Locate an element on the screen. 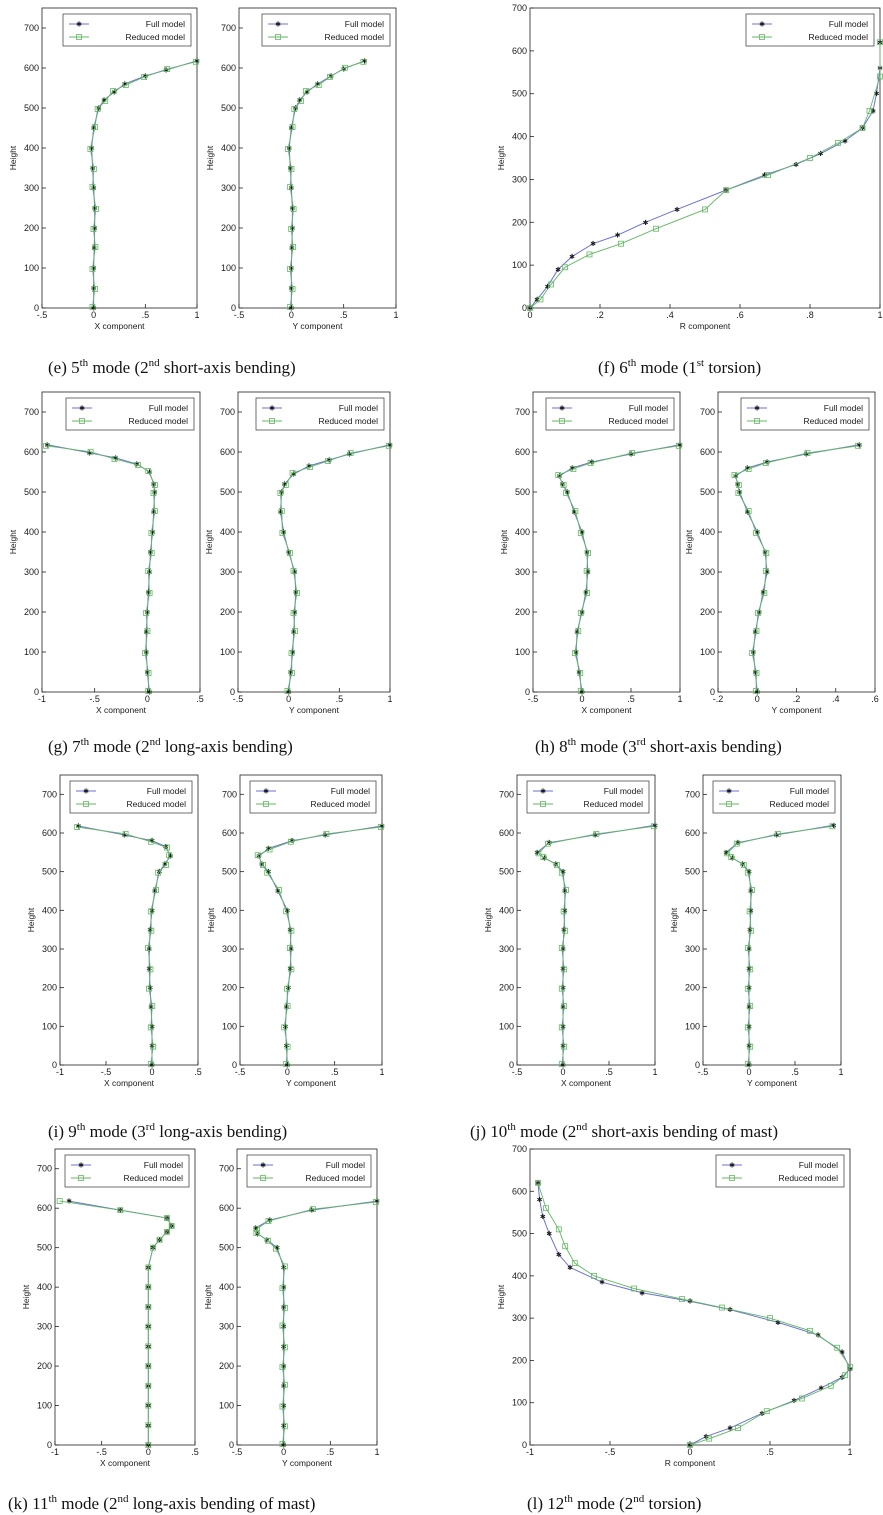  x-tick-label: .5 is located at coordinates (335, 1072).